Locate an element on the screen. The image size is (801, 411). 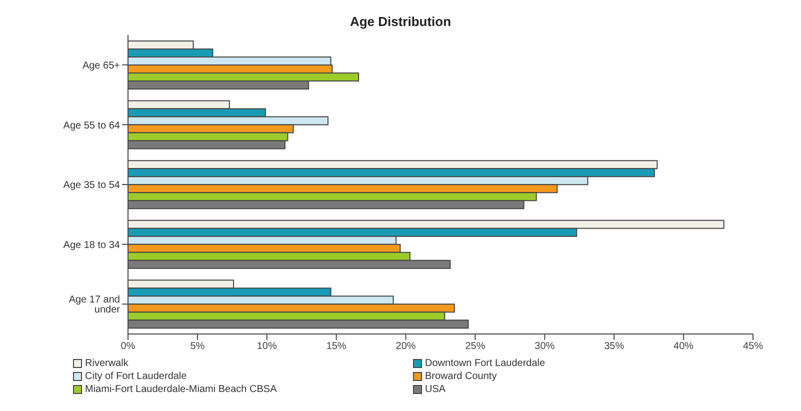
x-tick-label: 10% is located at coordinates (267, 346).